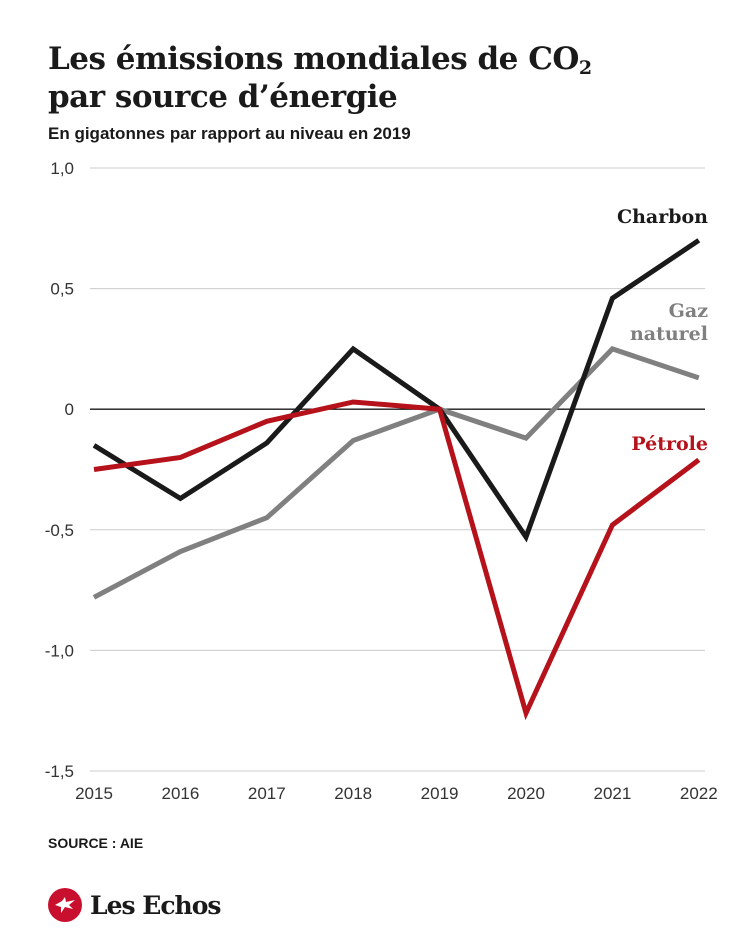 The image size is (750, 938). What do you see at coordinates (62, 289) in the screenshot?
I see `y-tick-label: 0,5` at bounding box center [62, 289].